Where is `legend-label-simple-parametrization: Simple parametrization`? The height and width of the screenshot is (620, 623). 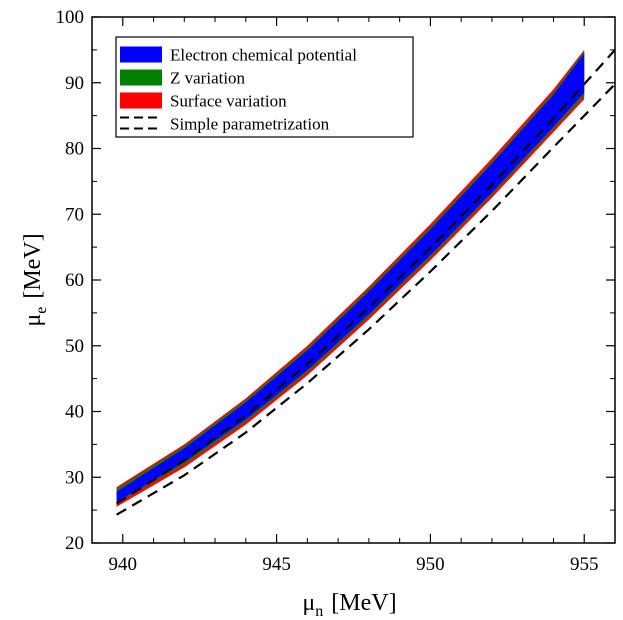
legend-label-simple-parametrization: Simple parametrization is located at coordinates (250, 124).